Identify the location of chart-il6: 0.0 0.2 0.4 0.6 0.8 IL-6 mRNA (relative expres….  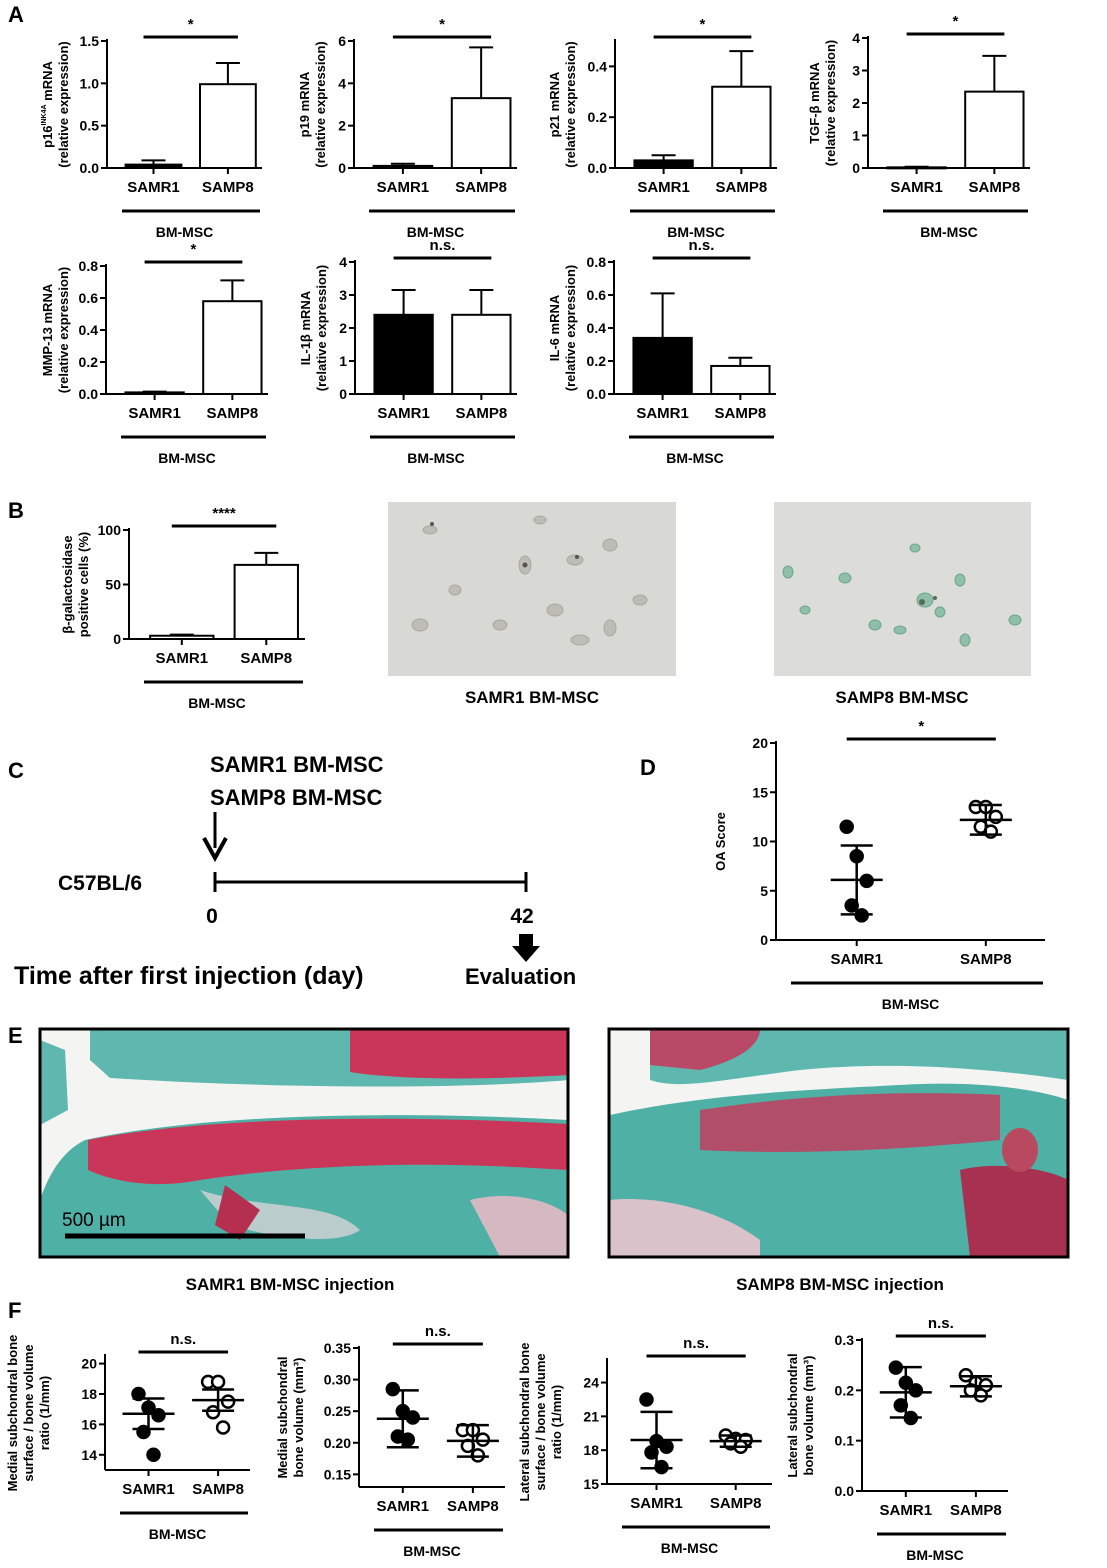
(661, 351).